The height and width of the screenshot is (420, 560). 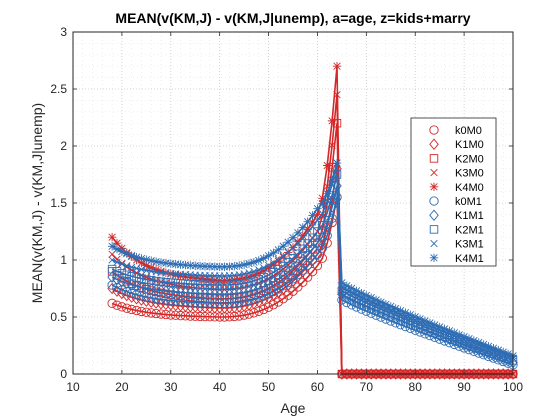 What do you see at coordinates (63, 146) in the screenshot?
I see `y-tick-label: 2` at bounding box center [63, 146].